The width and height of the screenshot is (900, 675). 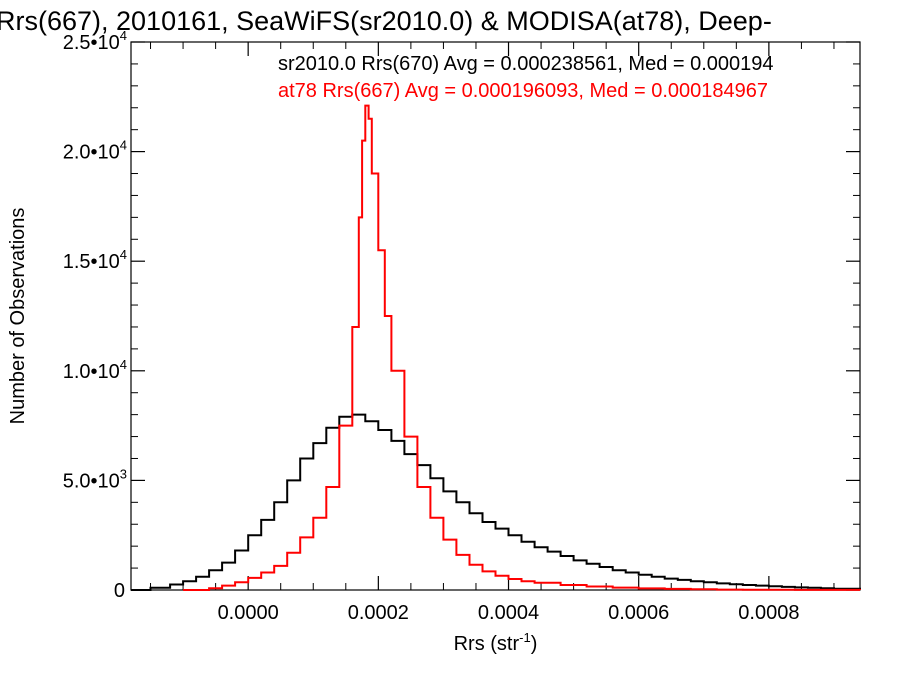 I want to click on y-tick-label: 0, so click(x=119, y=591).